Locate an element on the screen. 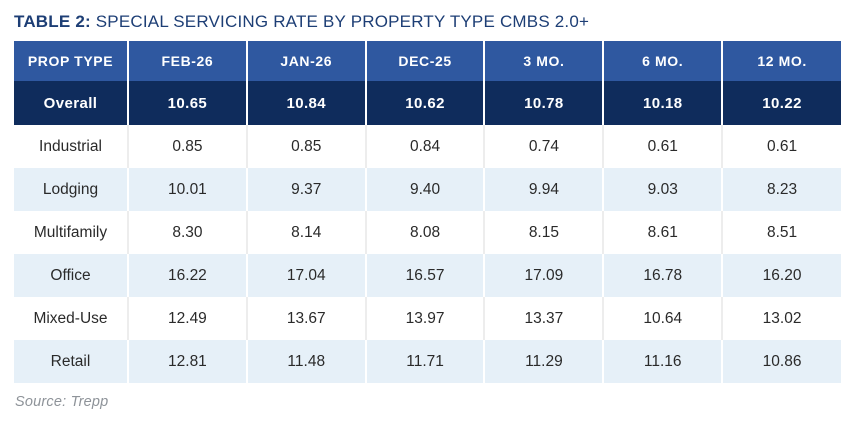 The width and height of the screenshot is (854, 438). data-cell: 10.65 is located at coordinates (187, 103).